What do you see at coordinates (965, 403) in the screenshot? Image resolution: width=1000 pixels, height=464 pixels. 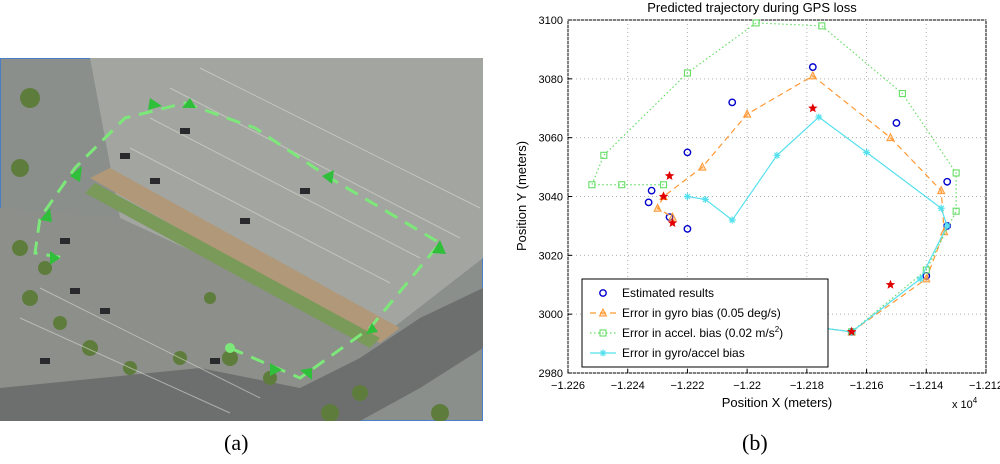 I see `x-multiplier-label: x 104` at bounding box center [965, 403].